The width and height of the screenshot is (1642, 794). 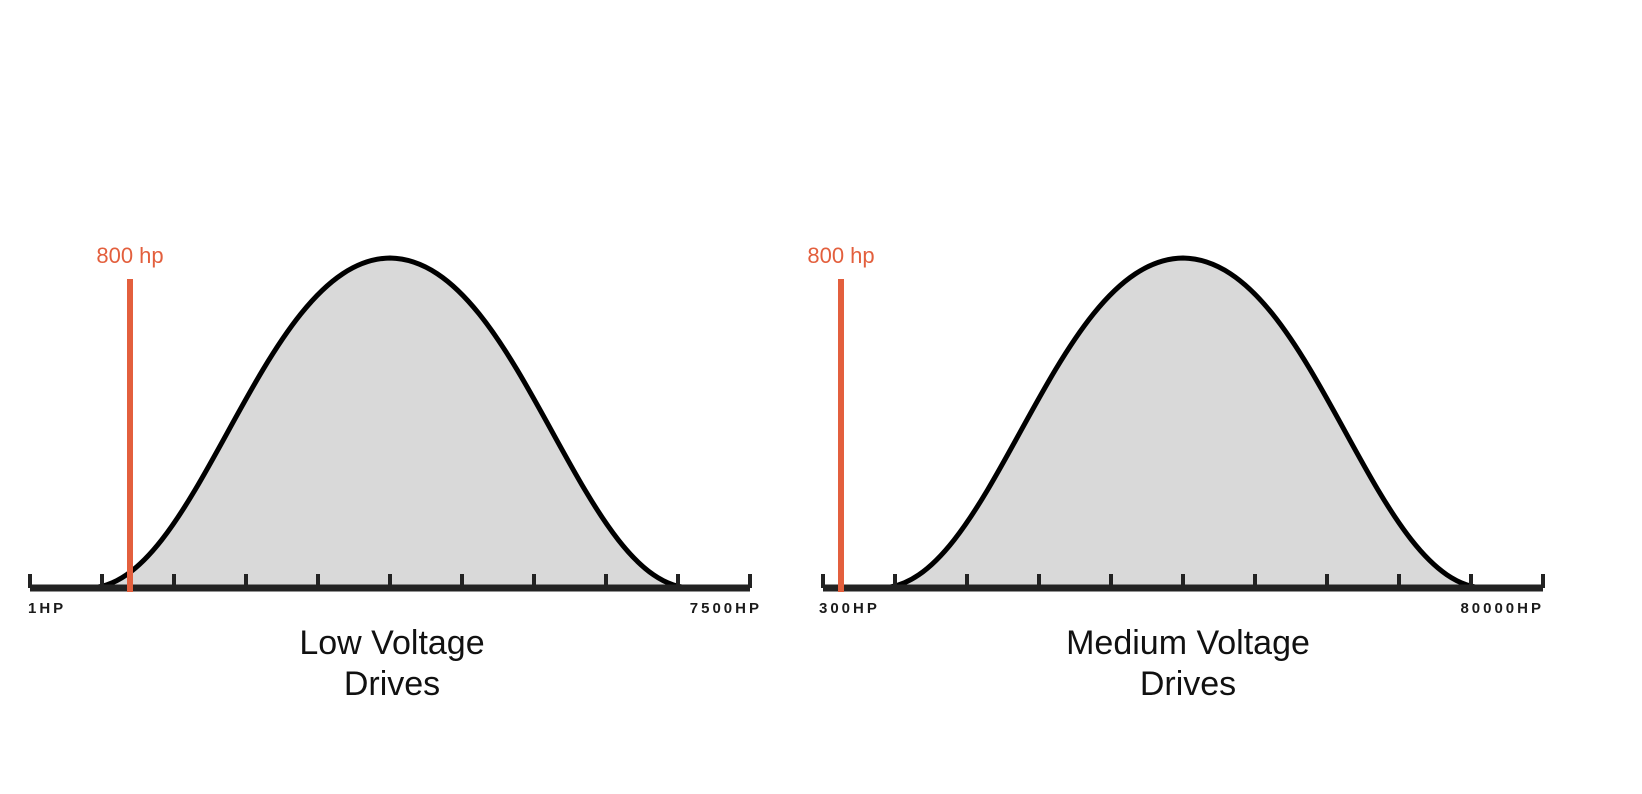 What do you see at coordinates (849, 608) in the screenshot?
I see `axis-min-label: 300HP` at bounding box center [849, 608].